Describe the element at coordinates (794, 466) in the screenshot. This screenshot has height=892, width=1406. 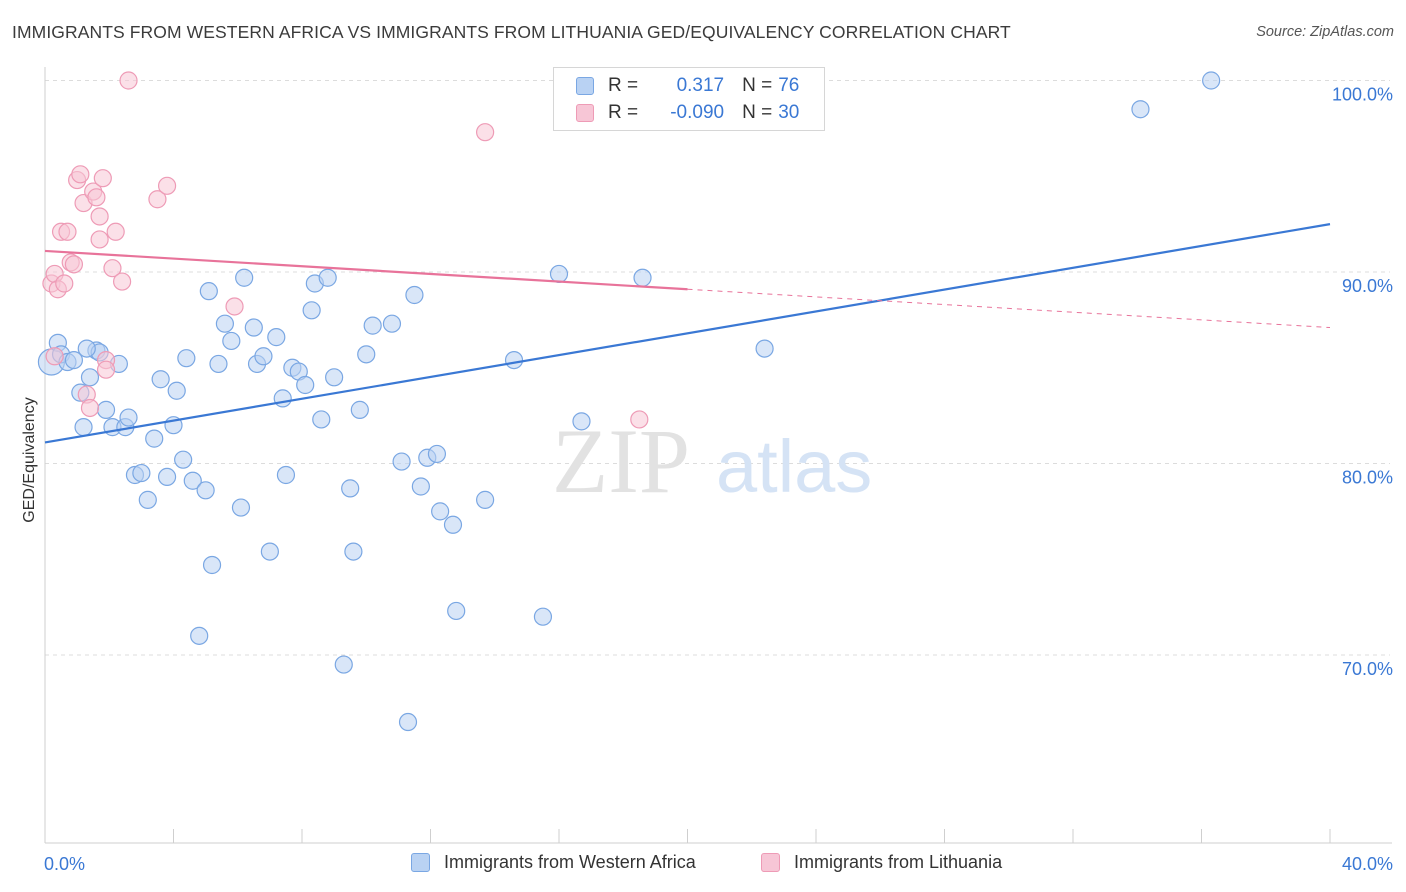
I see `watermark-atlas: atlas` at that location.